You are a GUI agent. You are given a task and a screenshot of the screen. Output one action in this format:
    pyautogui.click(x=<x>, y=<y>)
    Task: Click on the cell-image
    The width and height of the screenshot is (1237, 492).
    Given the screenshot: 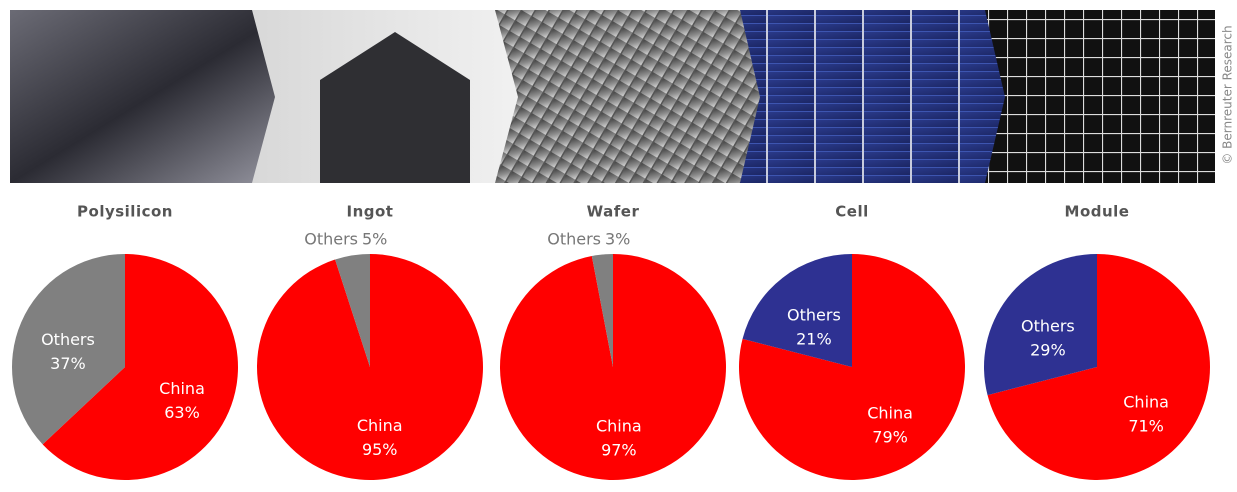 What is the action you would take?
    pyautogui.click(x=882, y=96)
    